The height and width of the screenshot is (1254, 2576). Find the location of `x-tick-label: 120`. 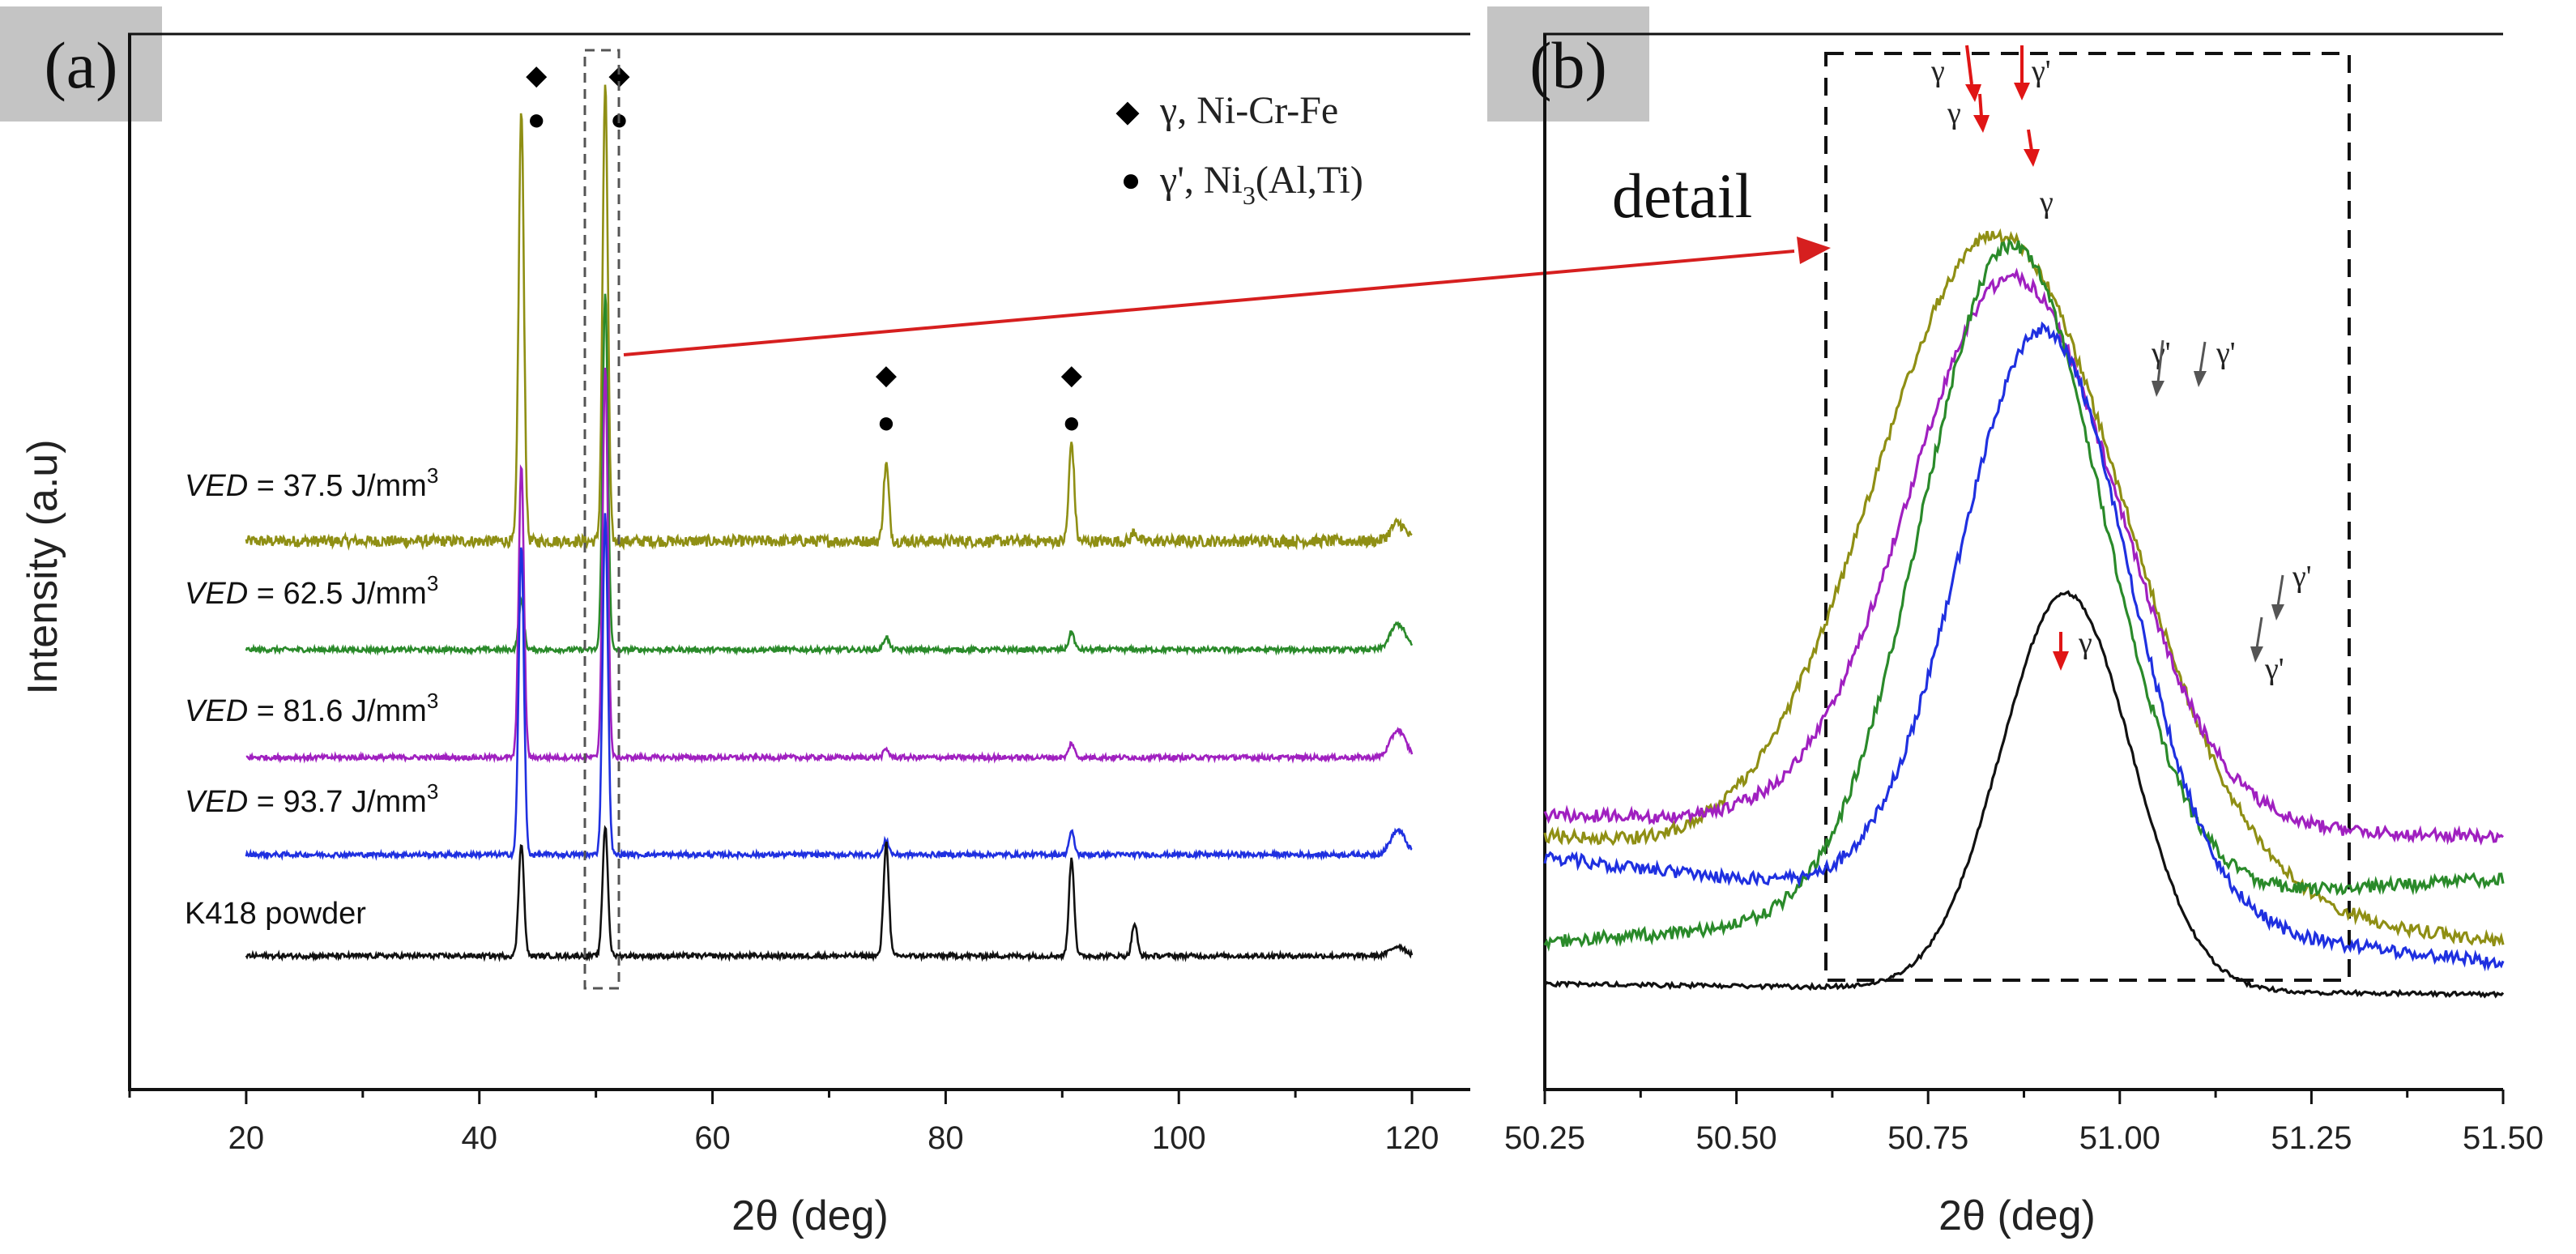

x-tick-label: 120 is located at coordinates (1412, 1138).